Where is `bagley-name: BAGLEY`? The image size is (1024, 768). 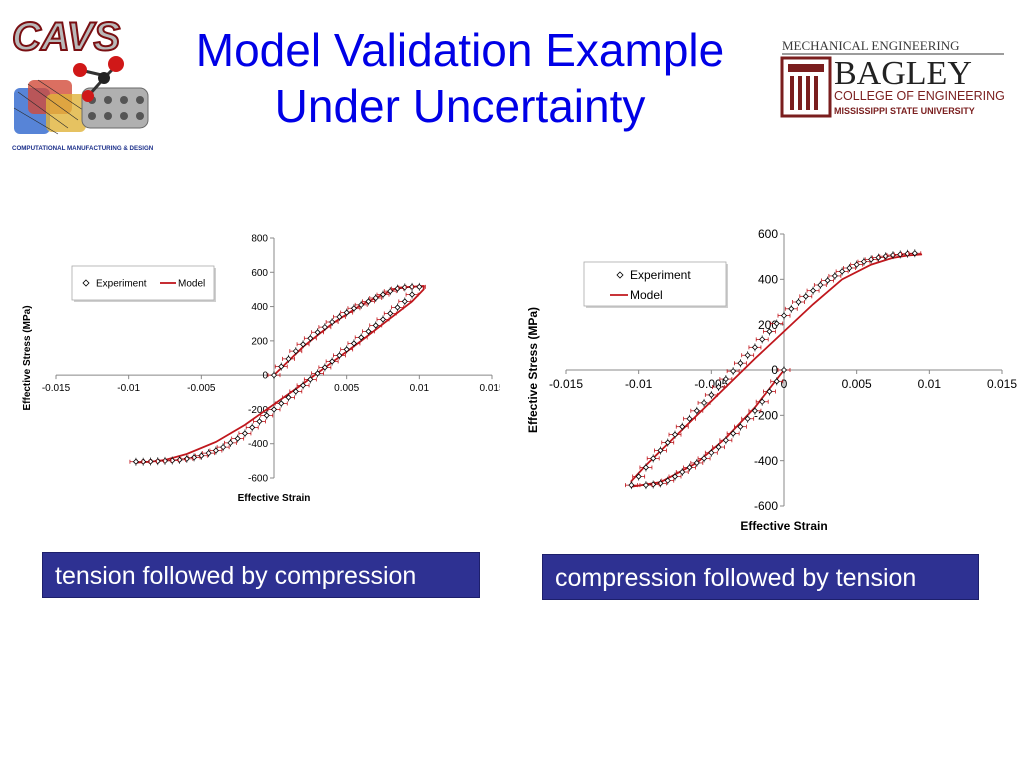
bagley-name: BAGLEY is located at coordinates (903, 73).